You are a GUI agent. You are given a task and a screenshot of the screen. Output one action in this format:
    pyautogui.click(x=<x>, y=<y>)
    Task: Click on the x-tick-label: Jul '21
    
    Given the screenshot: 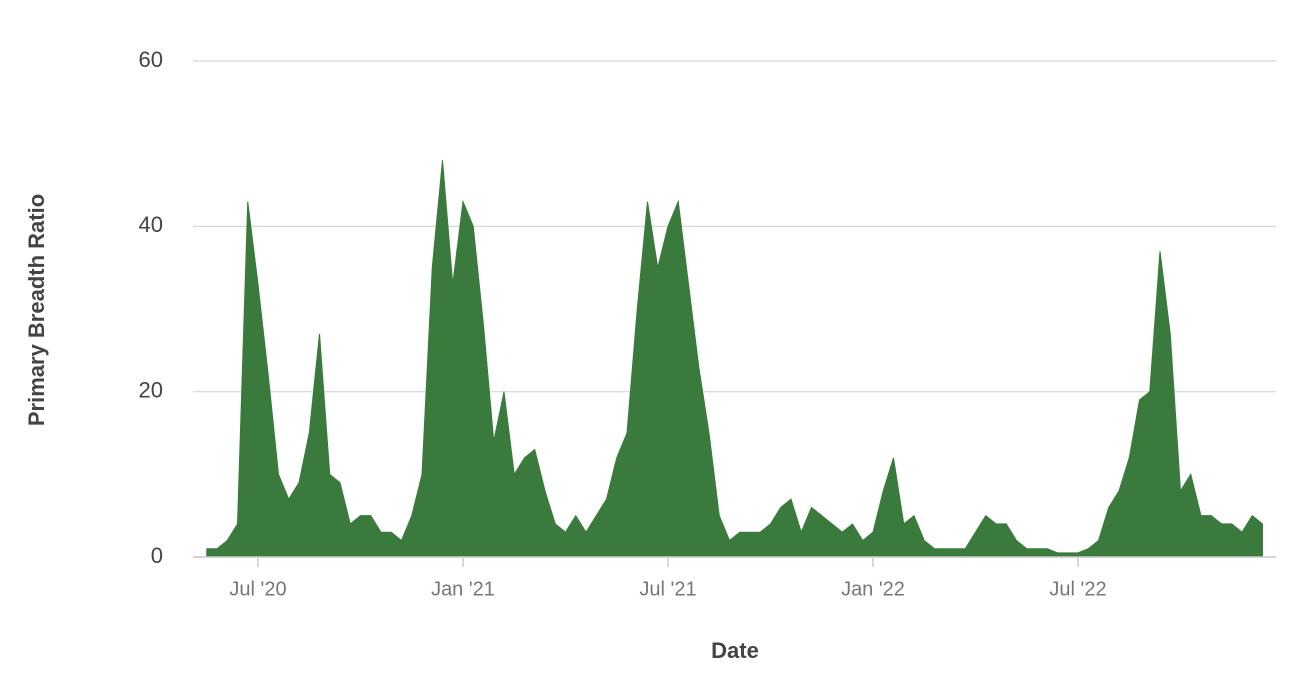 What is the action you would take?
    pyautogui.click(x=667, y=589)
    